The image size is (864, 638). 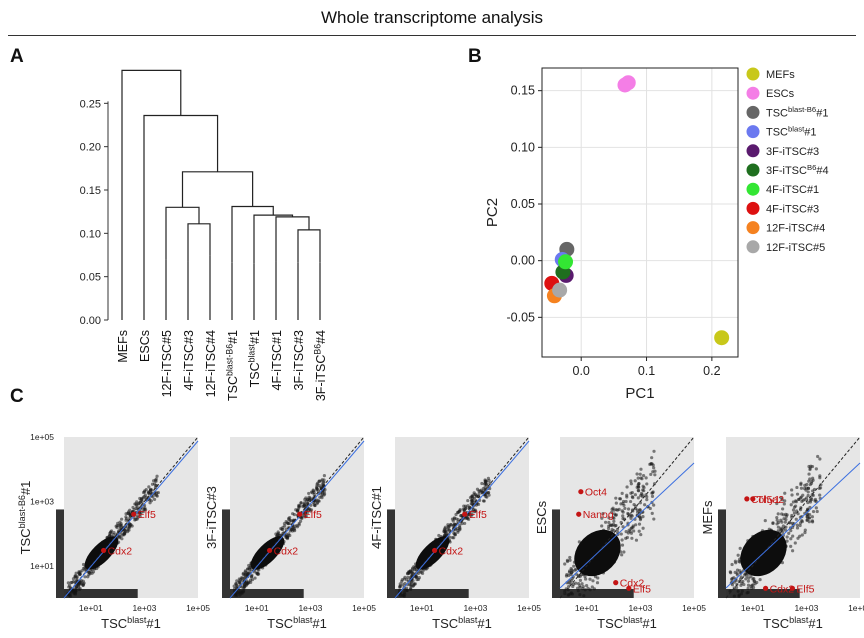 I want to click on panel-a-letter: A, so click(x=17, y=56).